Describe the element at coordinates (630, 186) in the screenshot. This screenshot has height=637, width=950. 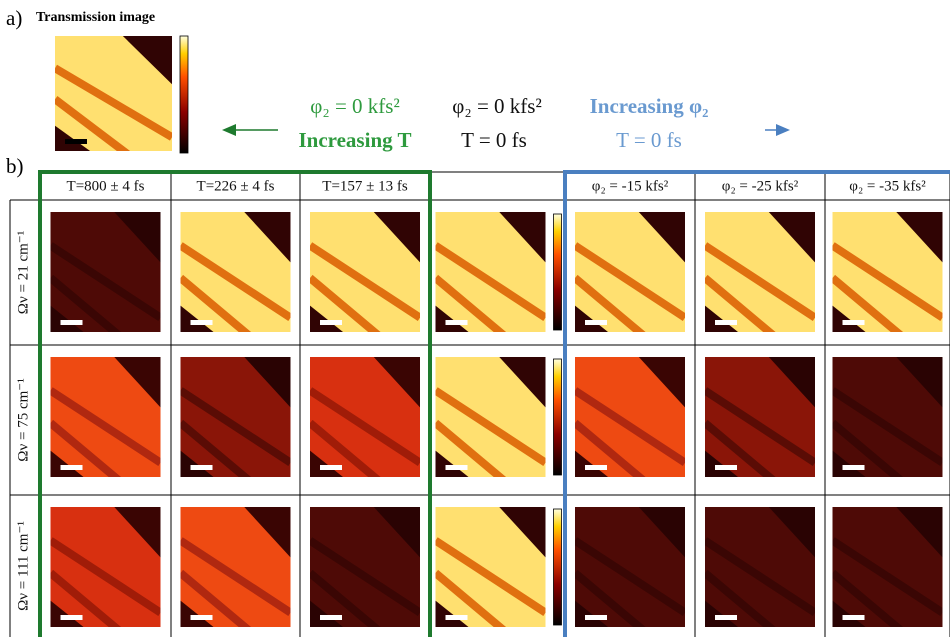
I see `column-header: φ₂ = -15 kfs²` at that location.